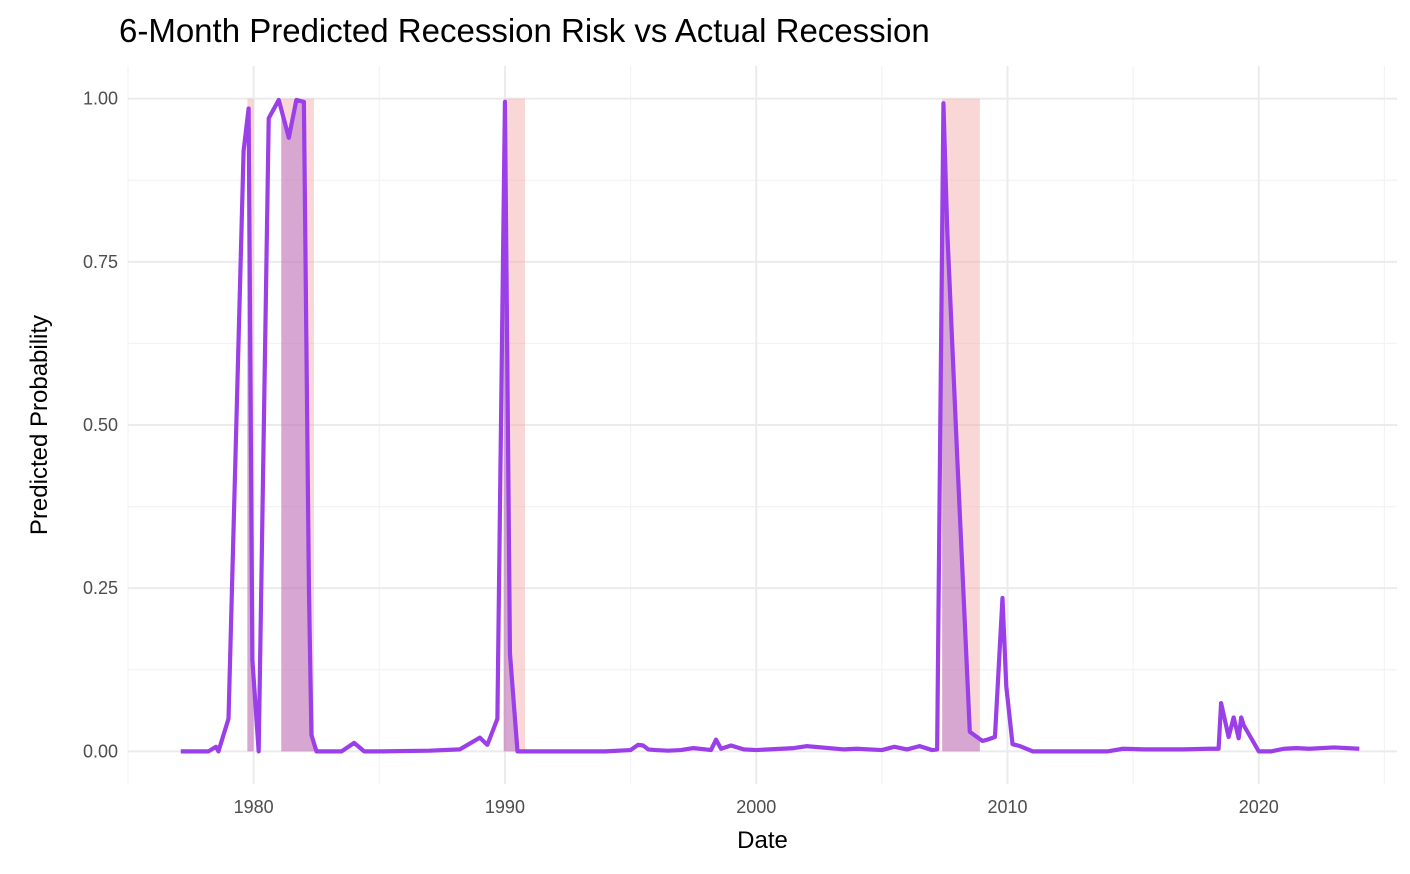  I want to click on x-tick-label: 1990, so click(505, 807).